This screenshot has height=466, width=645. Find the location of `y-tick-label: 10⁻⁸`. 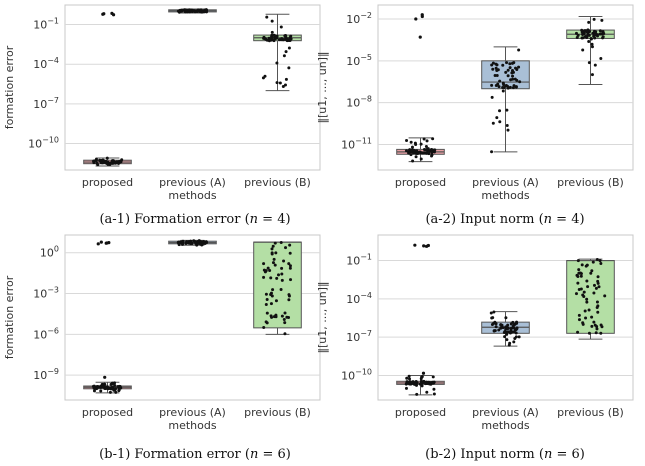

y-tick-label: 10⁻⁸ is located at coordinates (359, 102).